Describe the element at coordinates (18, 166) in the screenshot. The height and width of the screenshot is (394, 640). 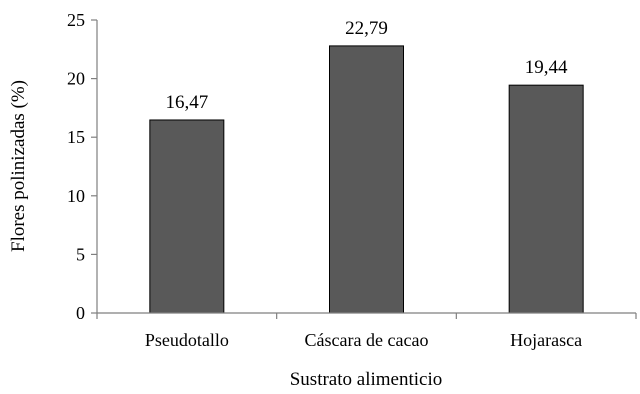
I see `y-axis-title: Flores polinizadas (%)` at that location.